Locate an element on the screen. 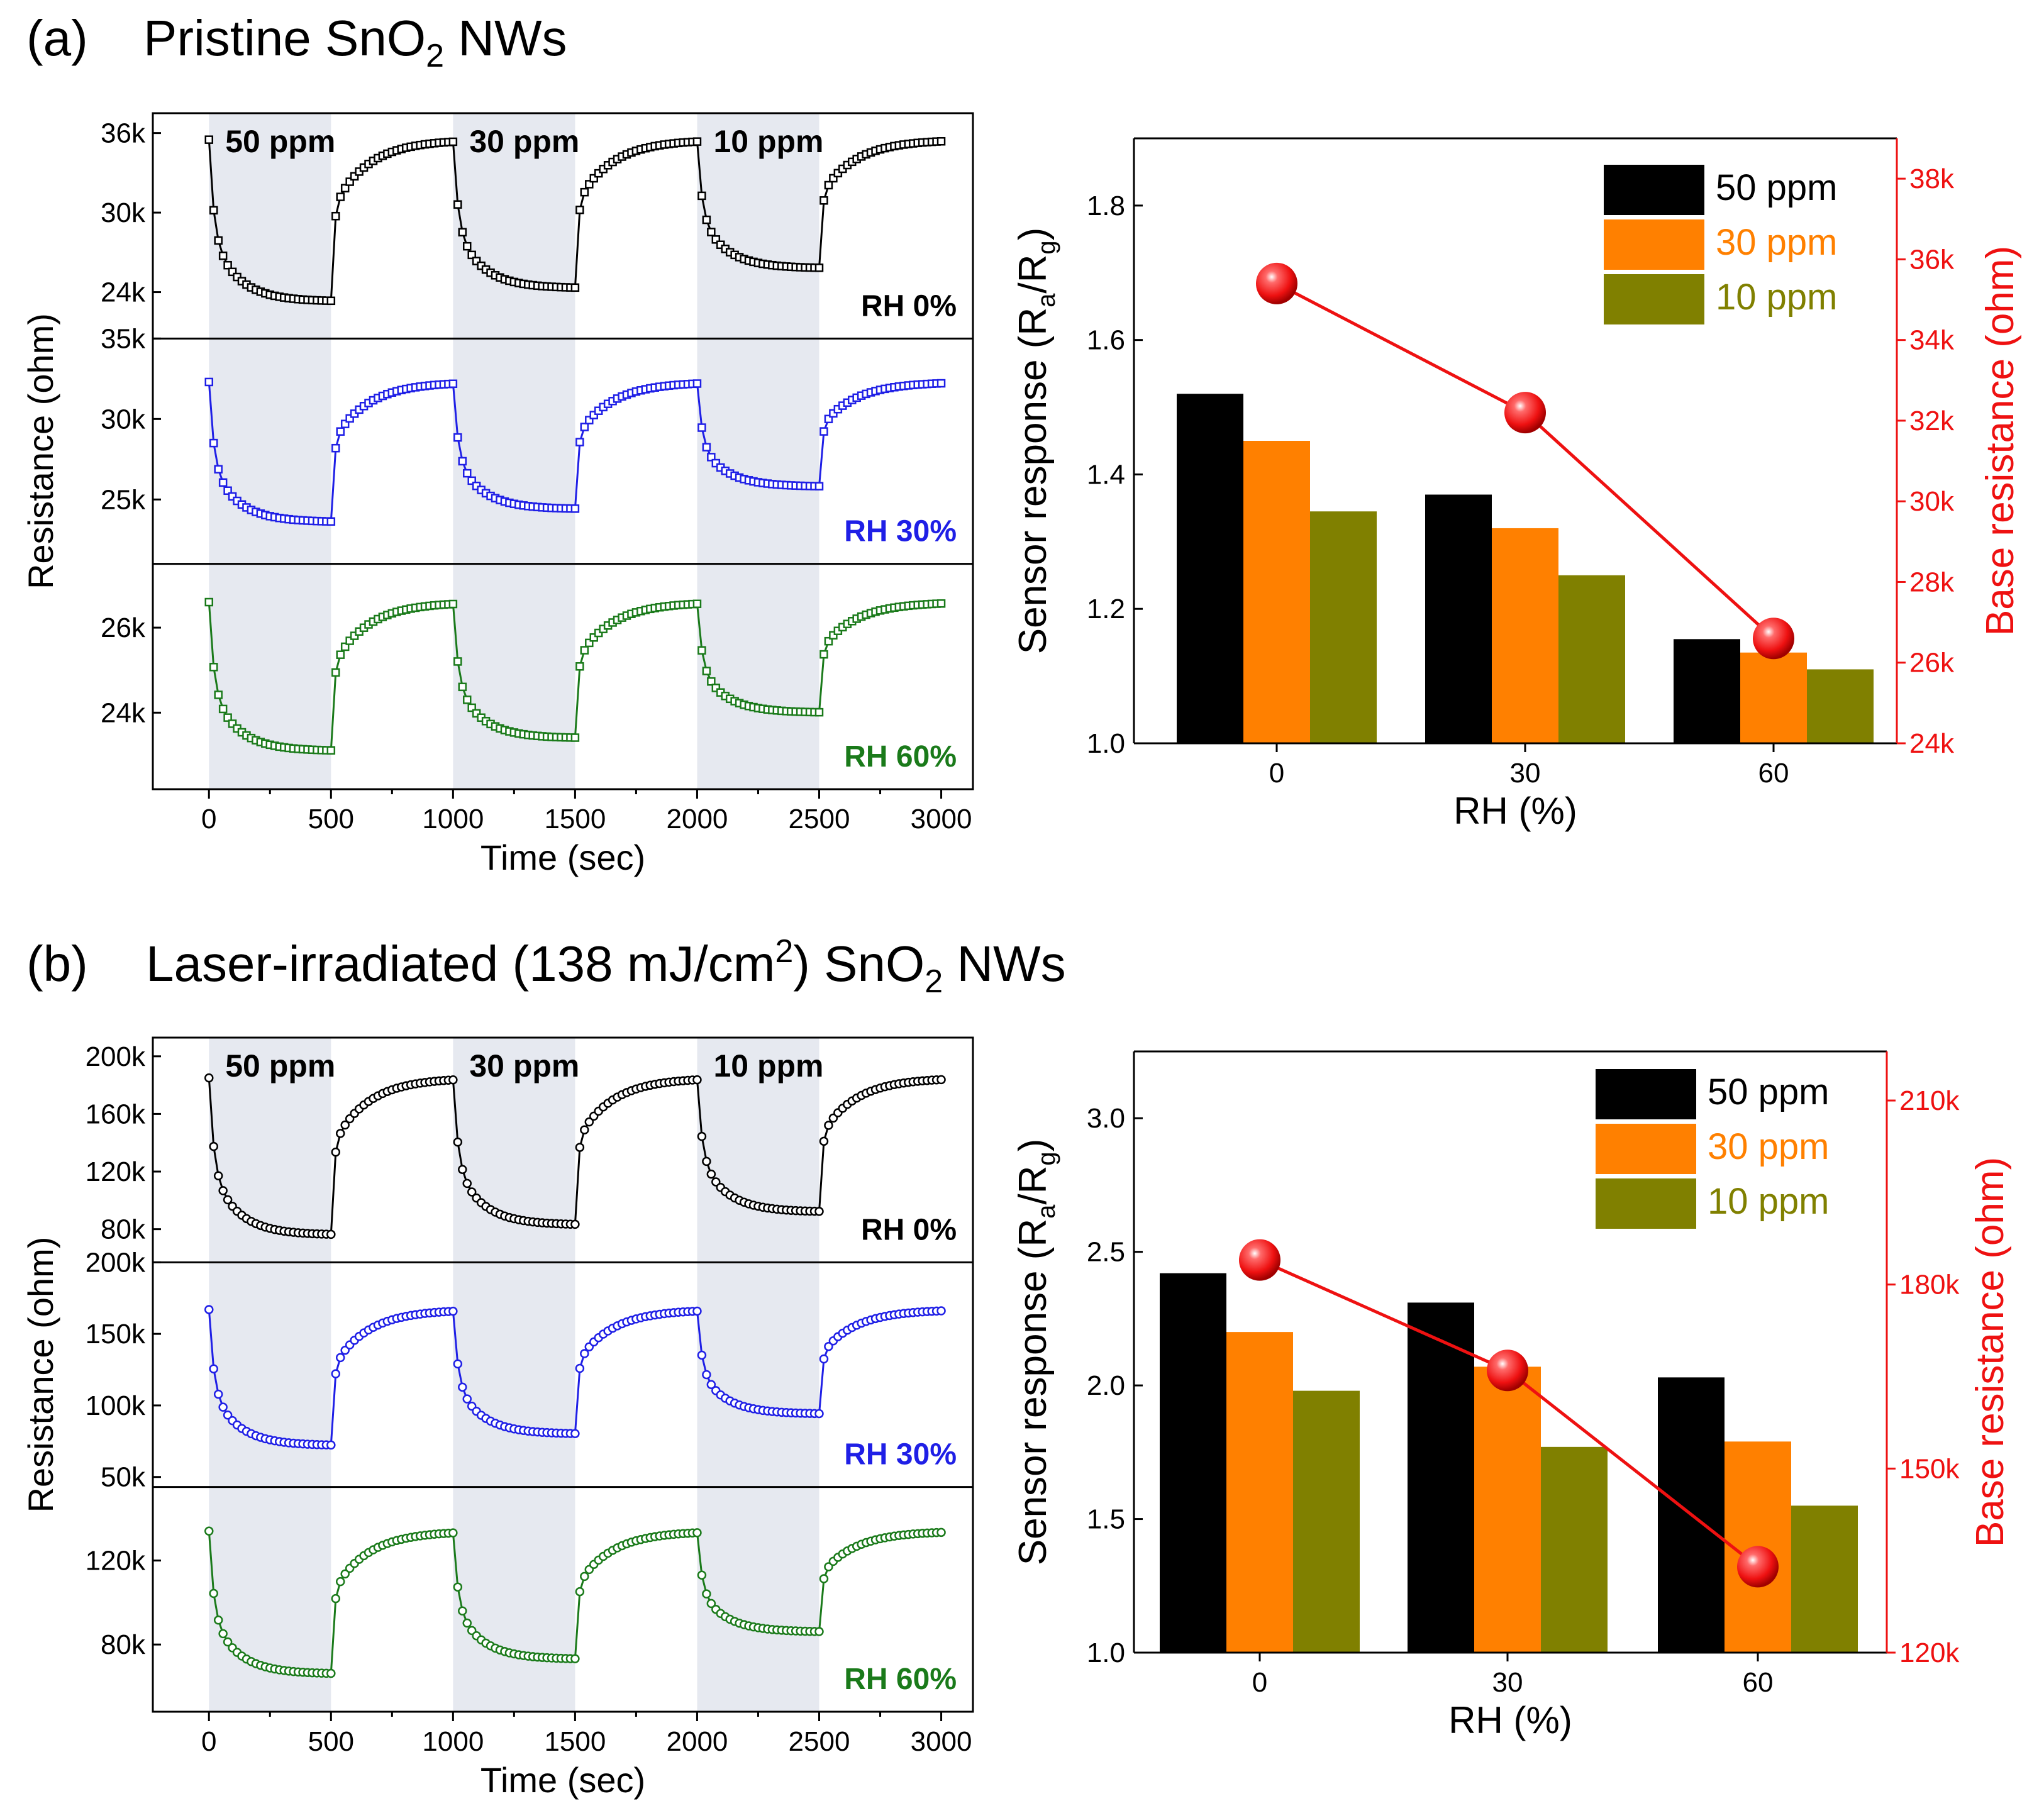 This screenshot has height=1818, width=2044. x-tick-label: 1500 is located at coordinates (575, 819).